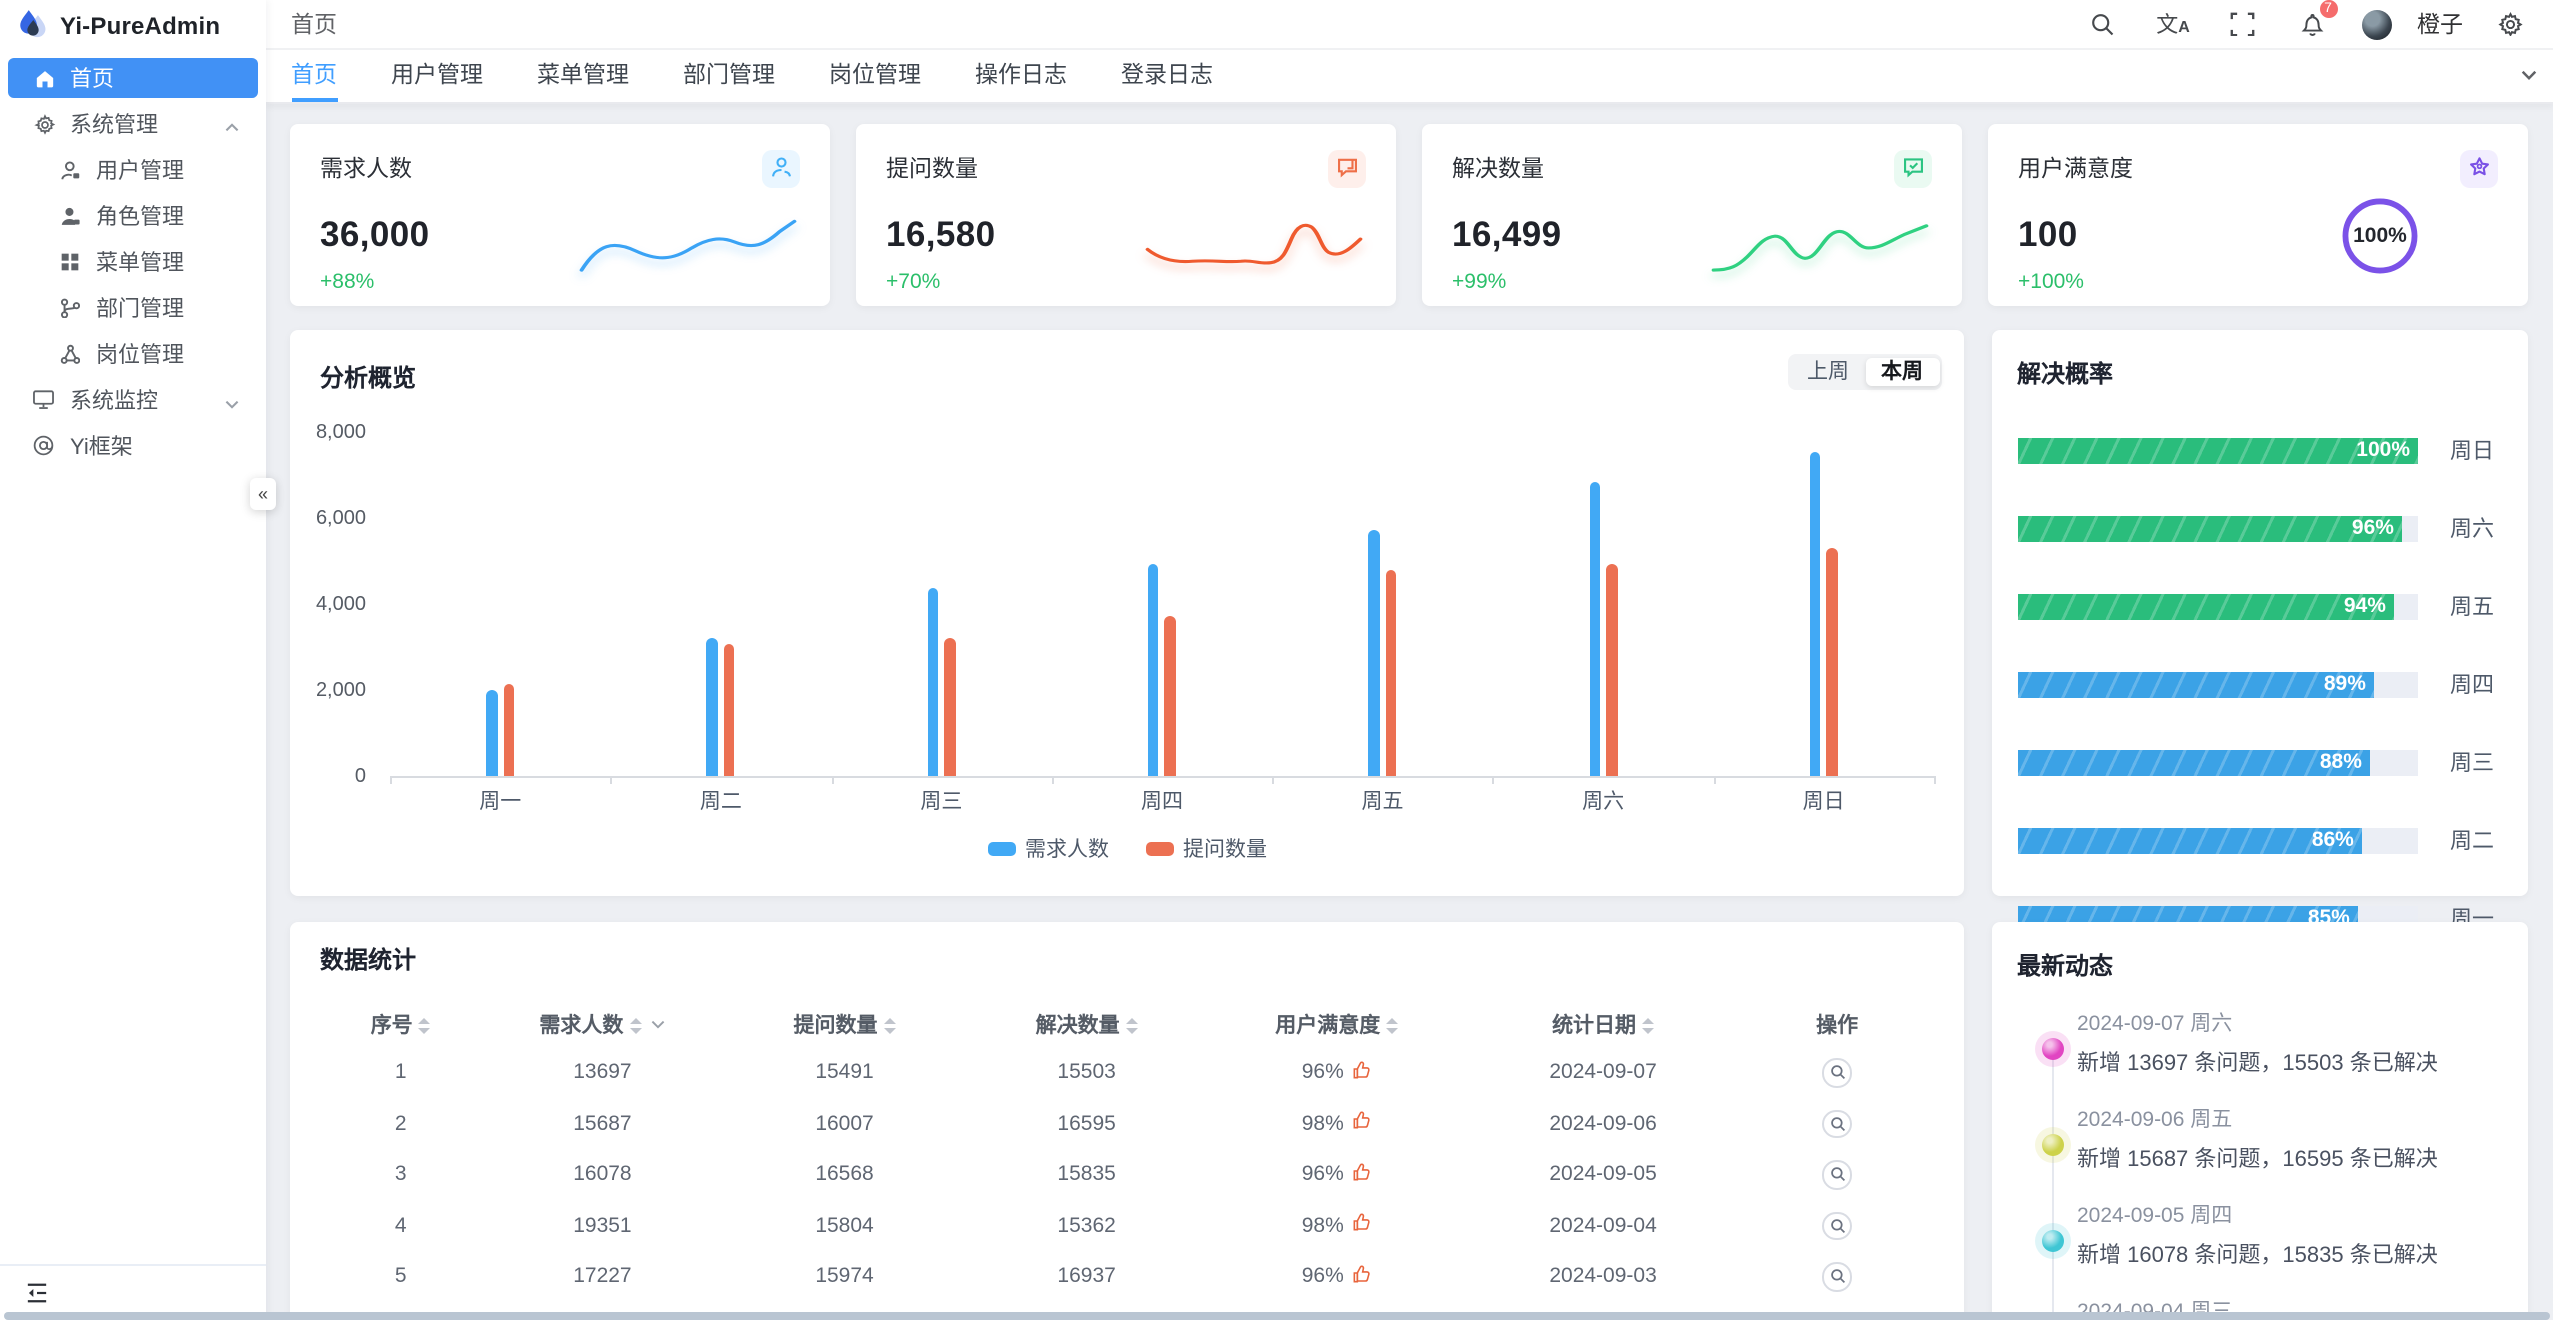 This screenshot has height=1320, width=2553. What do you see at coordinates (2051, 281) in the screenshot?
I see `stat-card-delta: +100%` at bounding box center [2051, 281].